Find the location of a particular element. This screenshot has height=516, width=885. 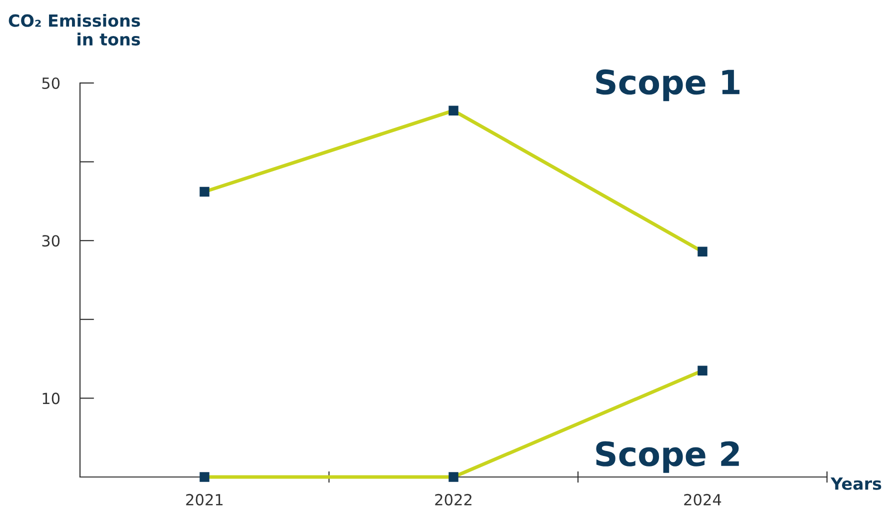

x-tick-label: 2022 is located at coordinates (453, 500).